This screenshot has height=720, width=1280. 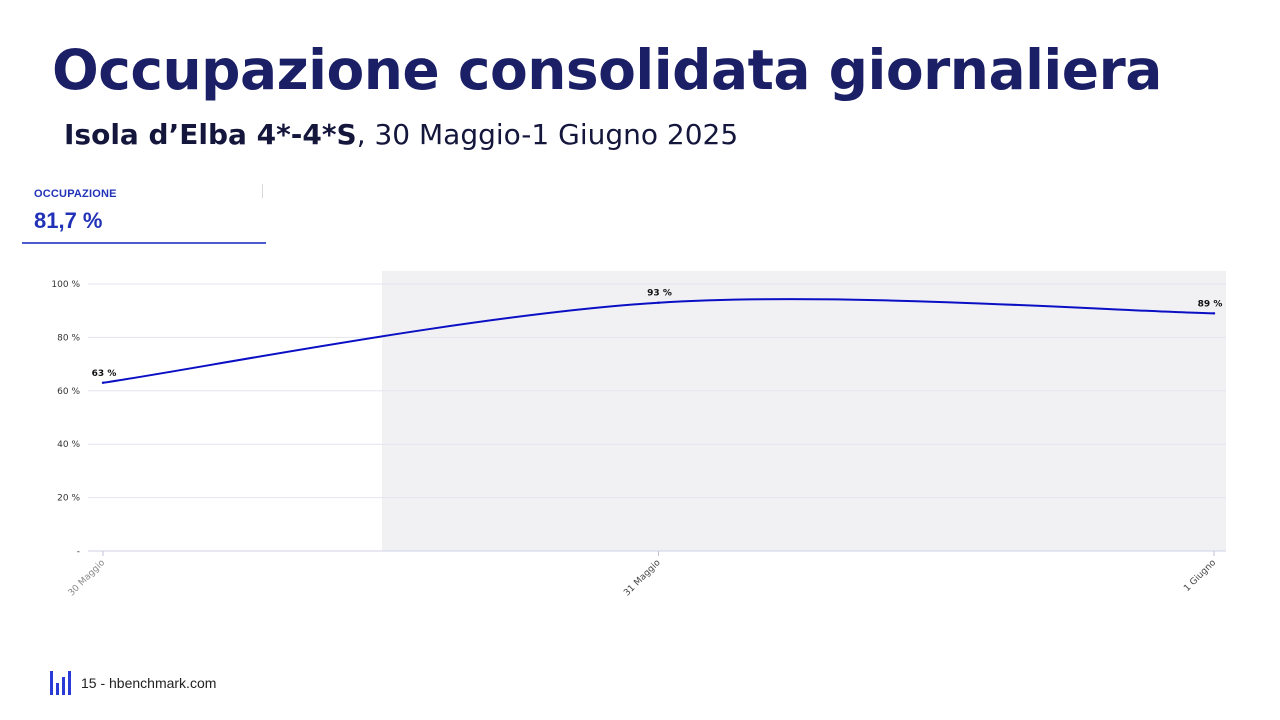 What do you see at coordinates (65, 285) in the screenshot?
I see `y-tick-label: 100 %` at bounding box center [65, 285].